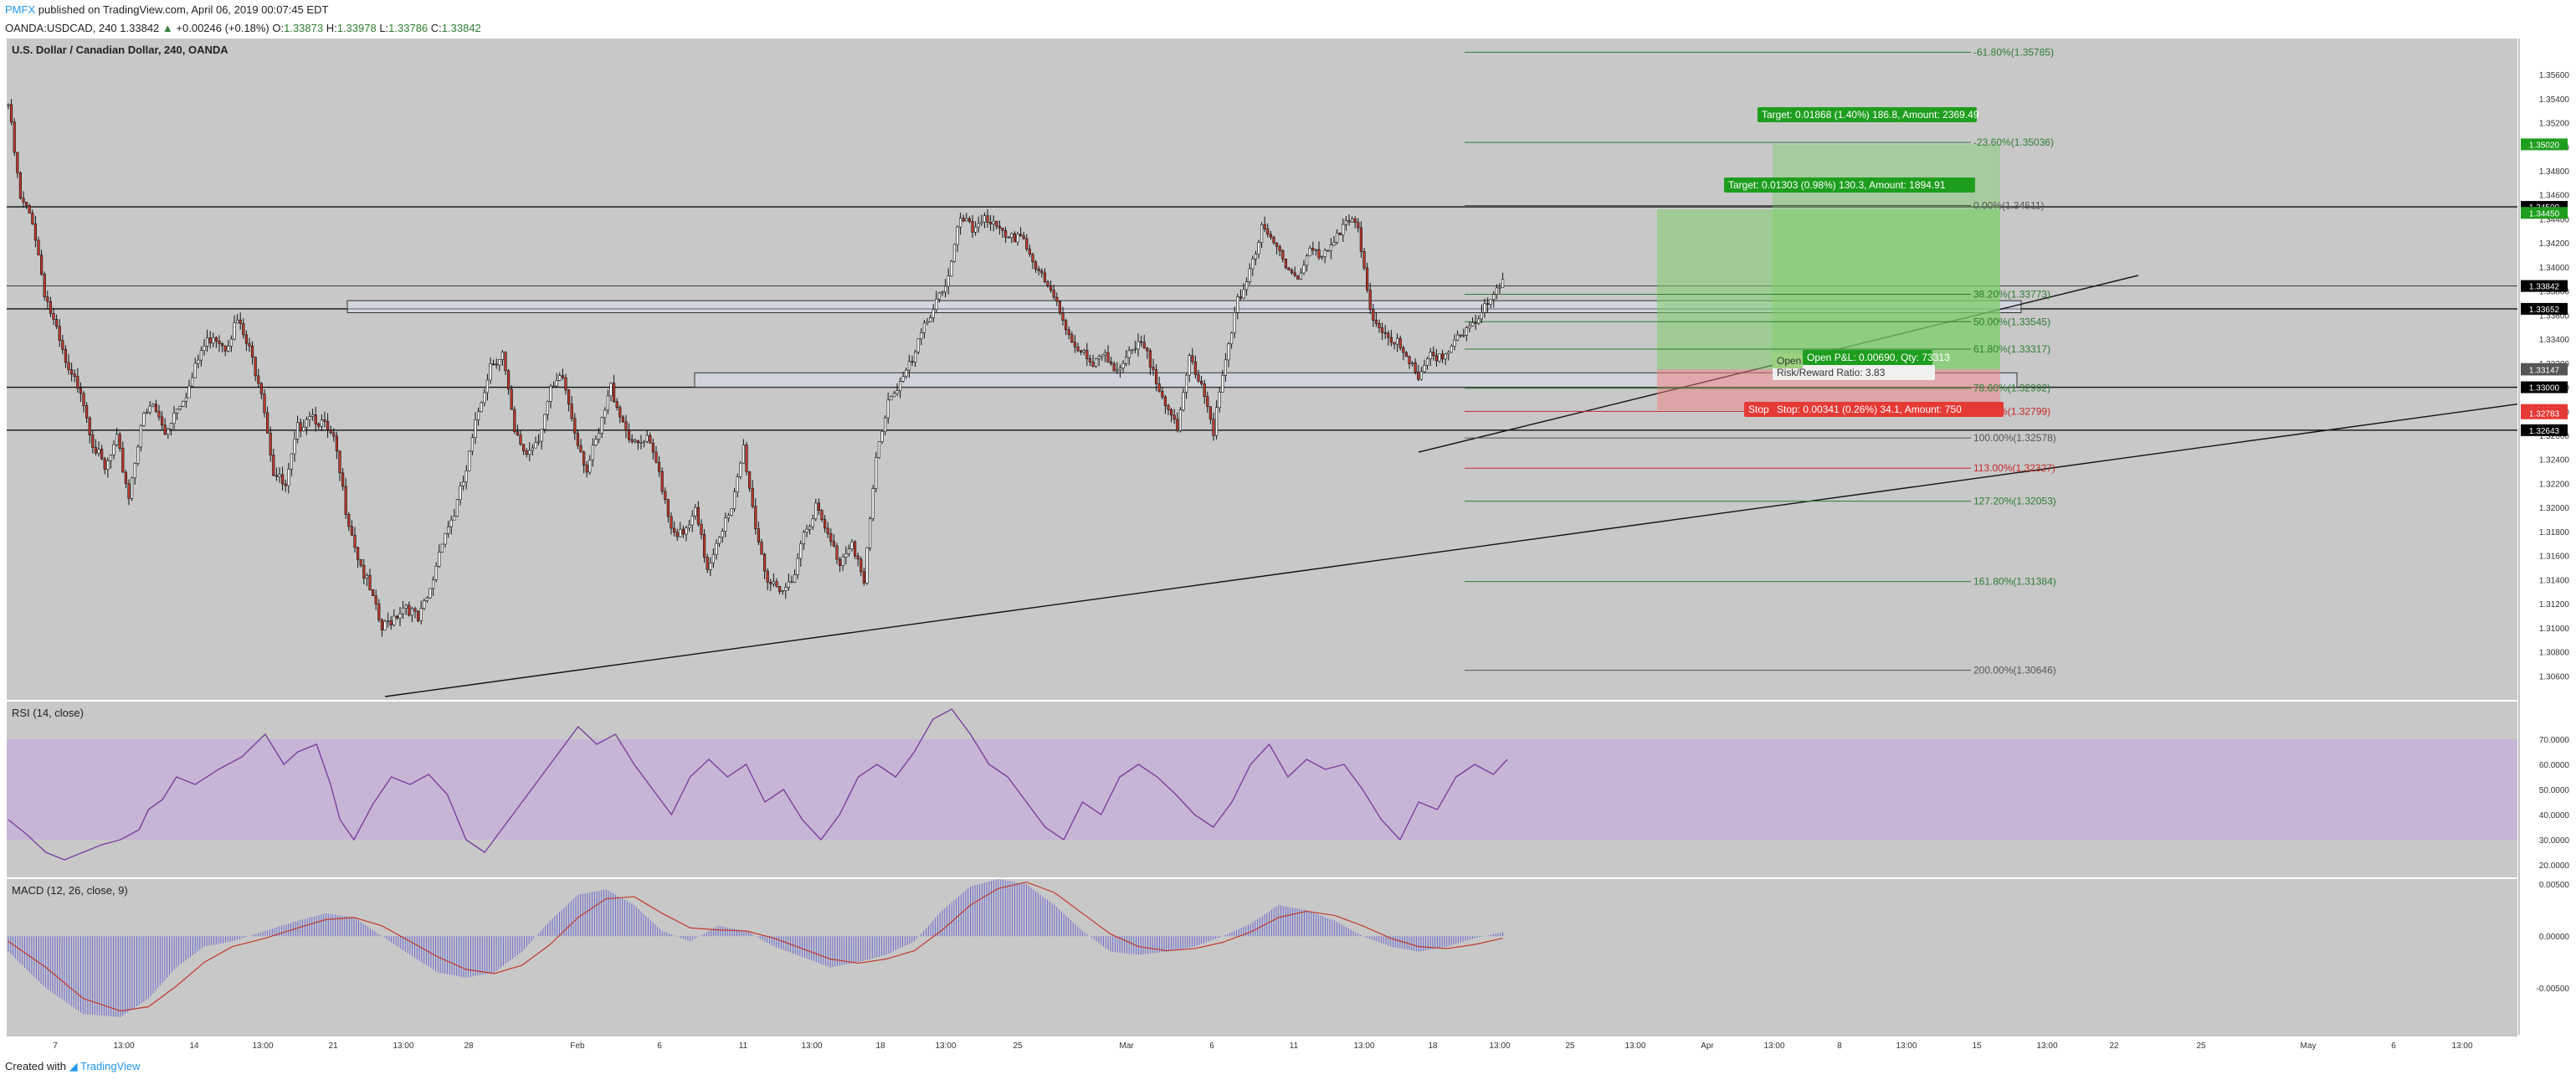 This screenshot has width=2576, height=1080. Describe the element at coordinates (1888, 409) in the screenshot. I see `stop-label-bg` at that location.